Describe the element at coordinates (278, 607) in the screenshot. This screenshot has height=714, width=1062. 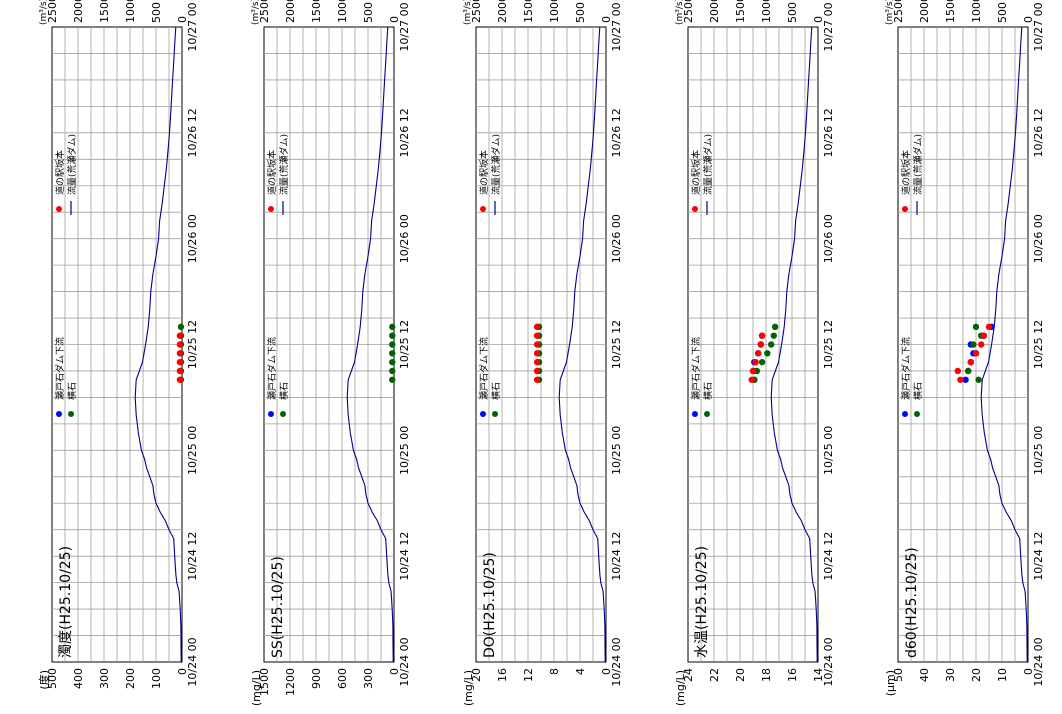
I see `chart-title: SS(H25.10/25)` at that location.